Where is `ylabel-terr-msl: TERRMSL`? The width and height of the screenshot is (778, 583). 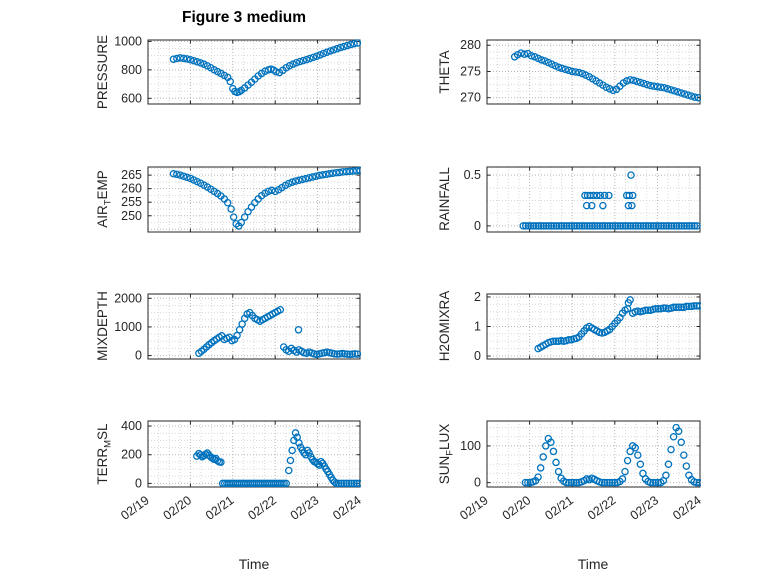
ylabel-terr-msl: TERRMSL is located at coordinates (104, 454).